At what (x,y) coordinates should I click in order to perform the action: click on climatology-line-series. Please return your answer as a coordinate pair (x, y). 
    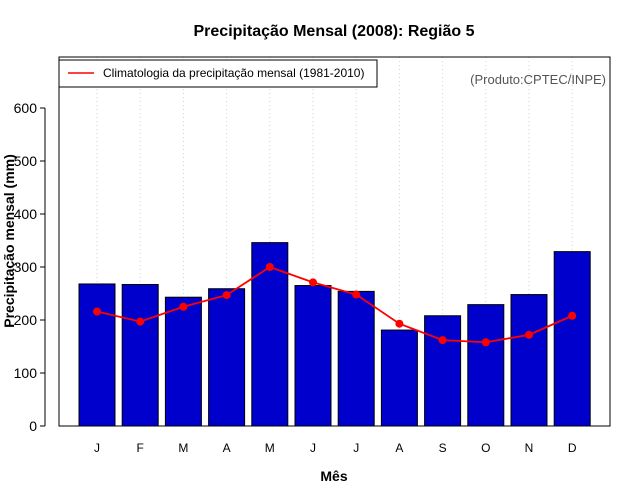
    Looking at the image, I should click on (335, 305).